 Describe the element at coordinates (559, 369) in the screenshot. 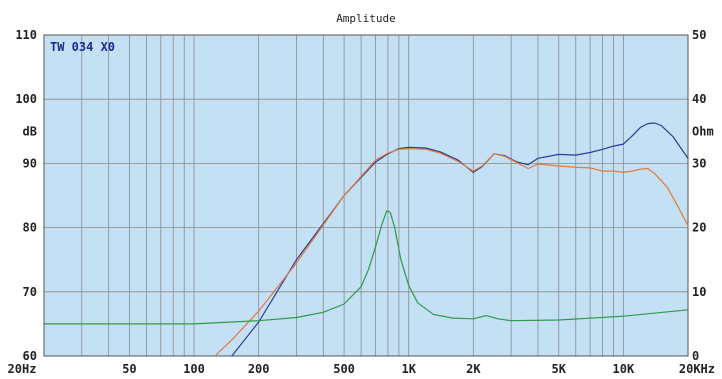

I see `x-tick-label: 5K` at that location.